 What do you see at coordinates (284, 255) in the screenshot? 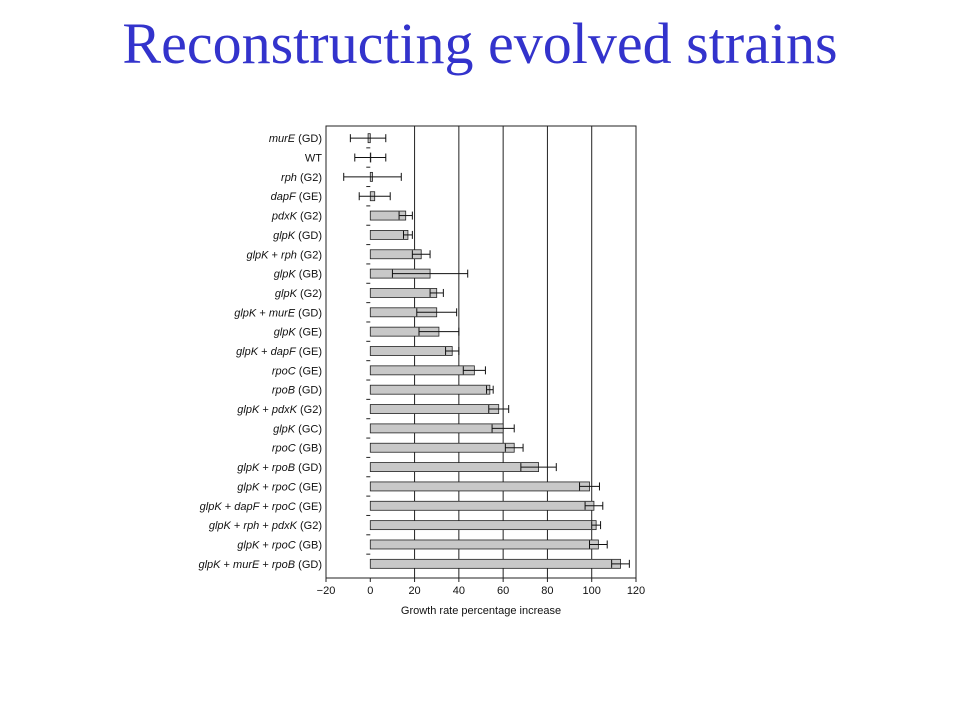
I see `category-label: glpK + rph (G2)` at bounding box center [284, 255].